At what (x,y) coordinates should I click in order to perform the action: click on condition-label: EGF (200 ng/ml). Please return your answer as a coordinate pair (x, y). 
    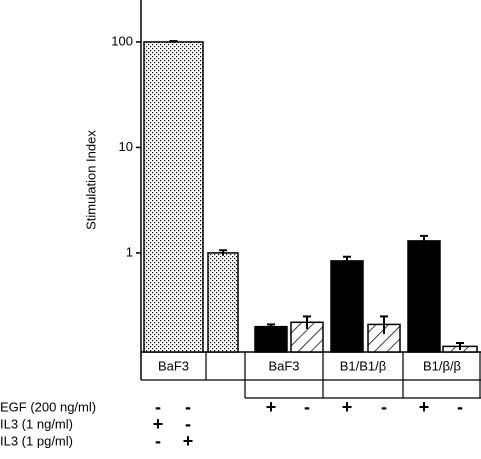
    Looking at the image, I should click on (48, 406).